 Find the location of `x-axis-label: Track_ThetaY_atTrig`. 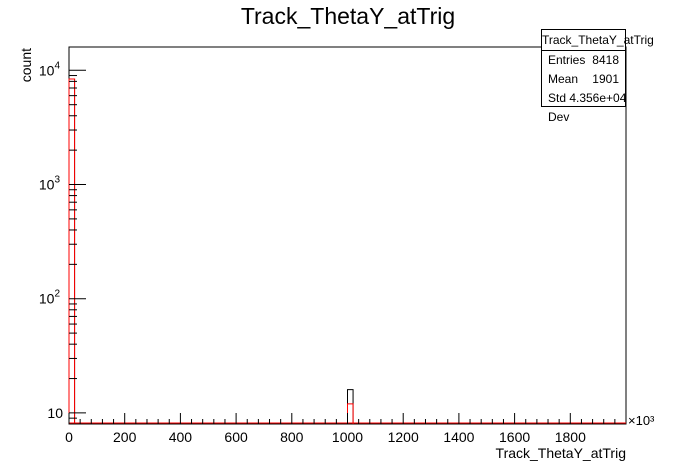

x-axis-label: Track_ThetaY_atTrig is located at coordinates (561, 453).